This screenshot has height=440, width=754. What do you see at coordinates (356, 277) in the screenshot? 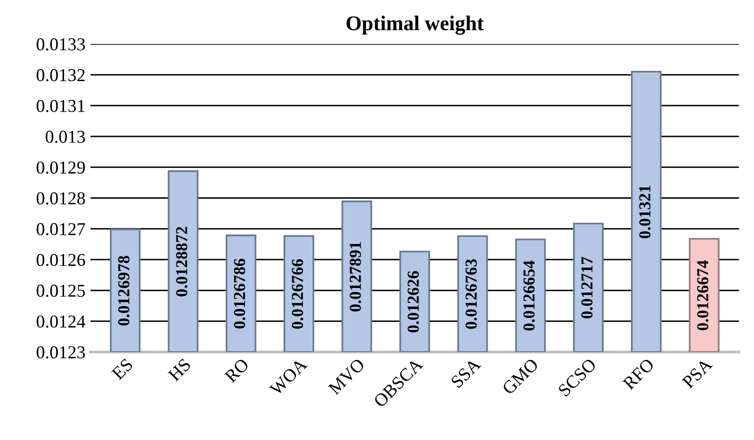
I see `data-label: 0.0127891` at bounding box center [356, 277].